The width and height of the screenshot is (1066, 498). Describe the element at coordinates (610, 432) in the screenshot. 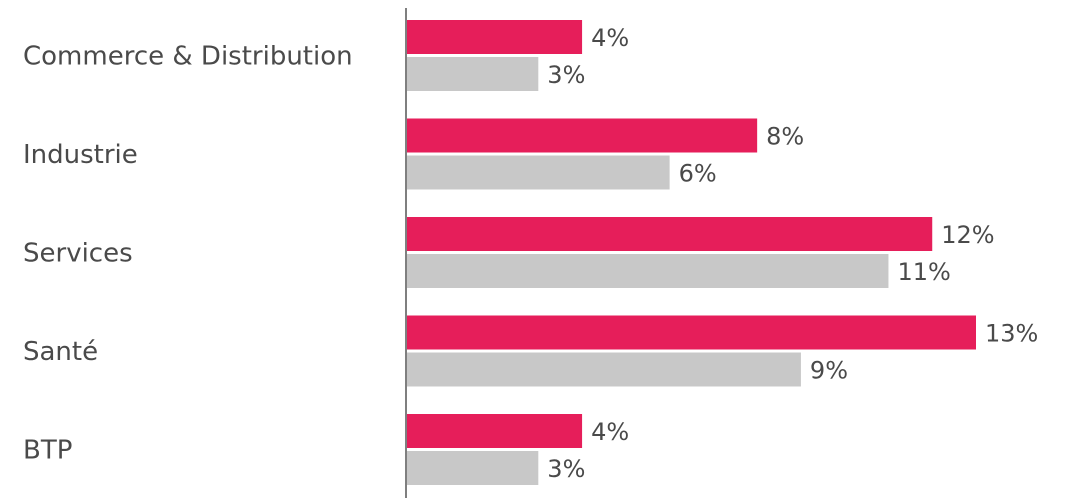

I see `value-label-series-1-btp: 4%` at that location.